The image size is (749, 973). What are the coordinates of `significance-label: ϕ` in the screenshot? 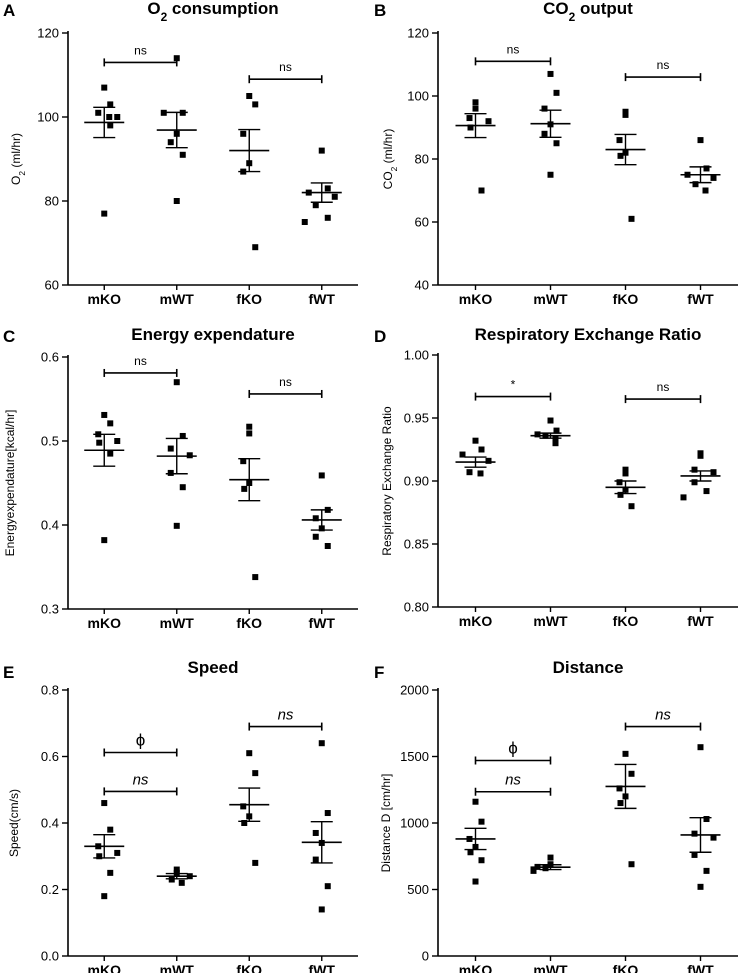 It's located at (141, 740).